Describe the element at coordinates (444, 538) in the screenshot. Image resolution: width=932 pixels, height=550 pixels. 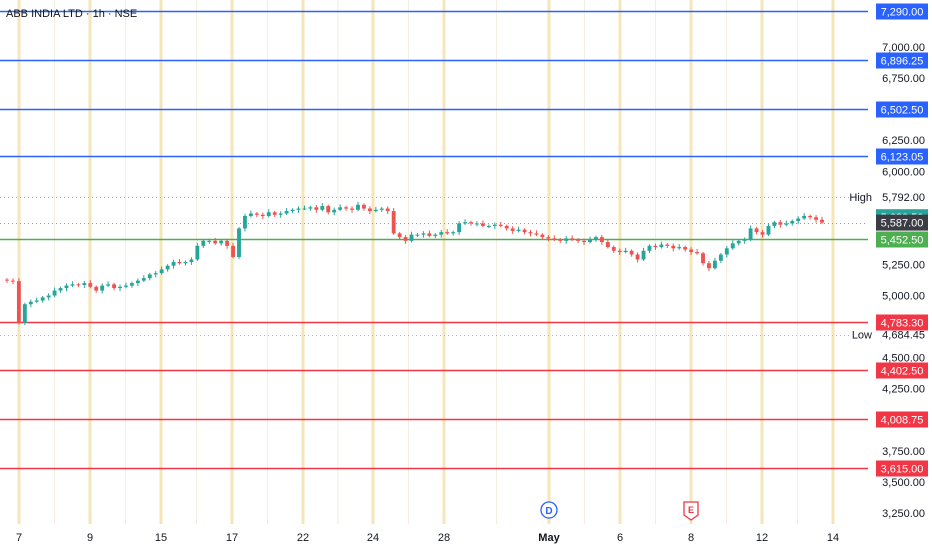
I see `time-tick-label: 28` at that location.